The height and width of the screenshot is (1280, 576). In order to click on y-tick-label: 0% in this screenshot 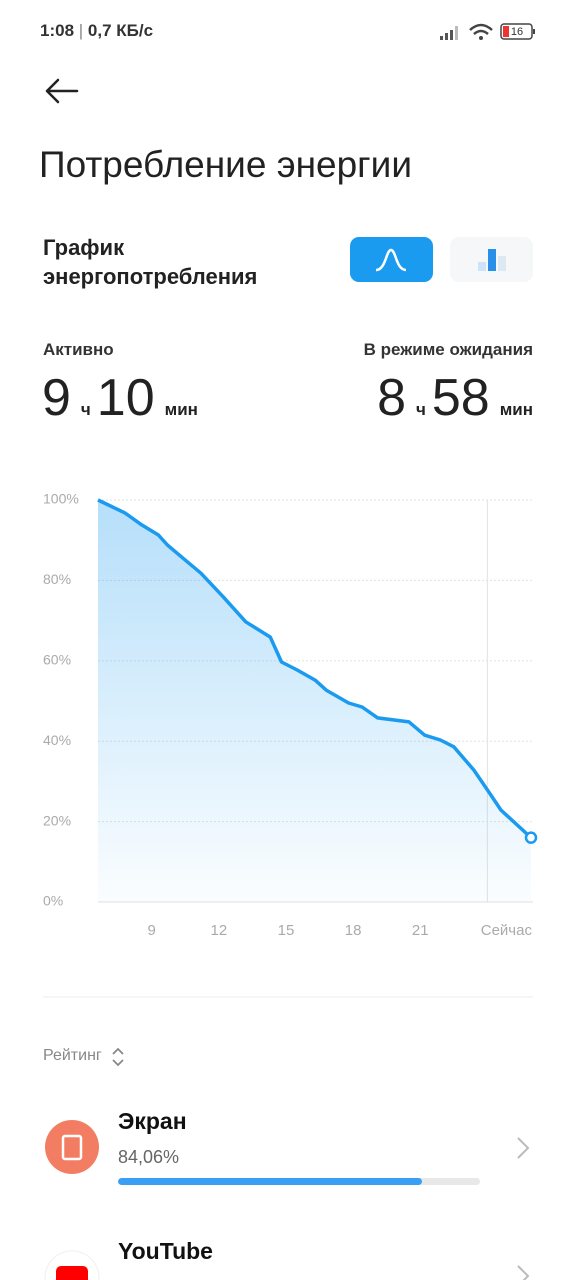, I will do `click(53, 901)`.